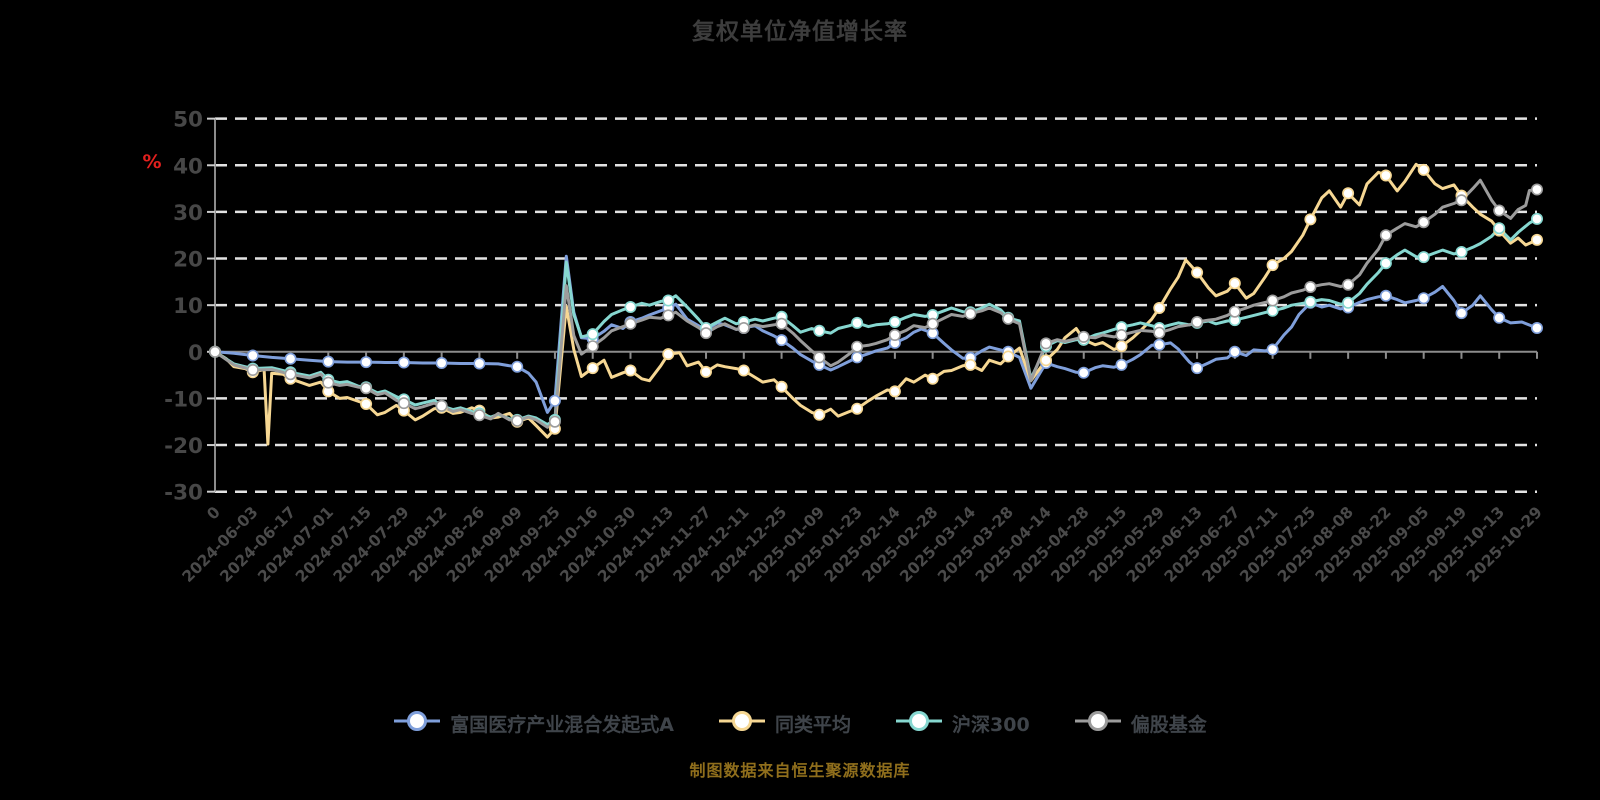 The width and height of the screenshot is (1600, 800). Describe the element at coordinates (562, 724) in the screenshot. I see `legend-label-fund-a: 富国医疗产业混合发起式A` at that location.